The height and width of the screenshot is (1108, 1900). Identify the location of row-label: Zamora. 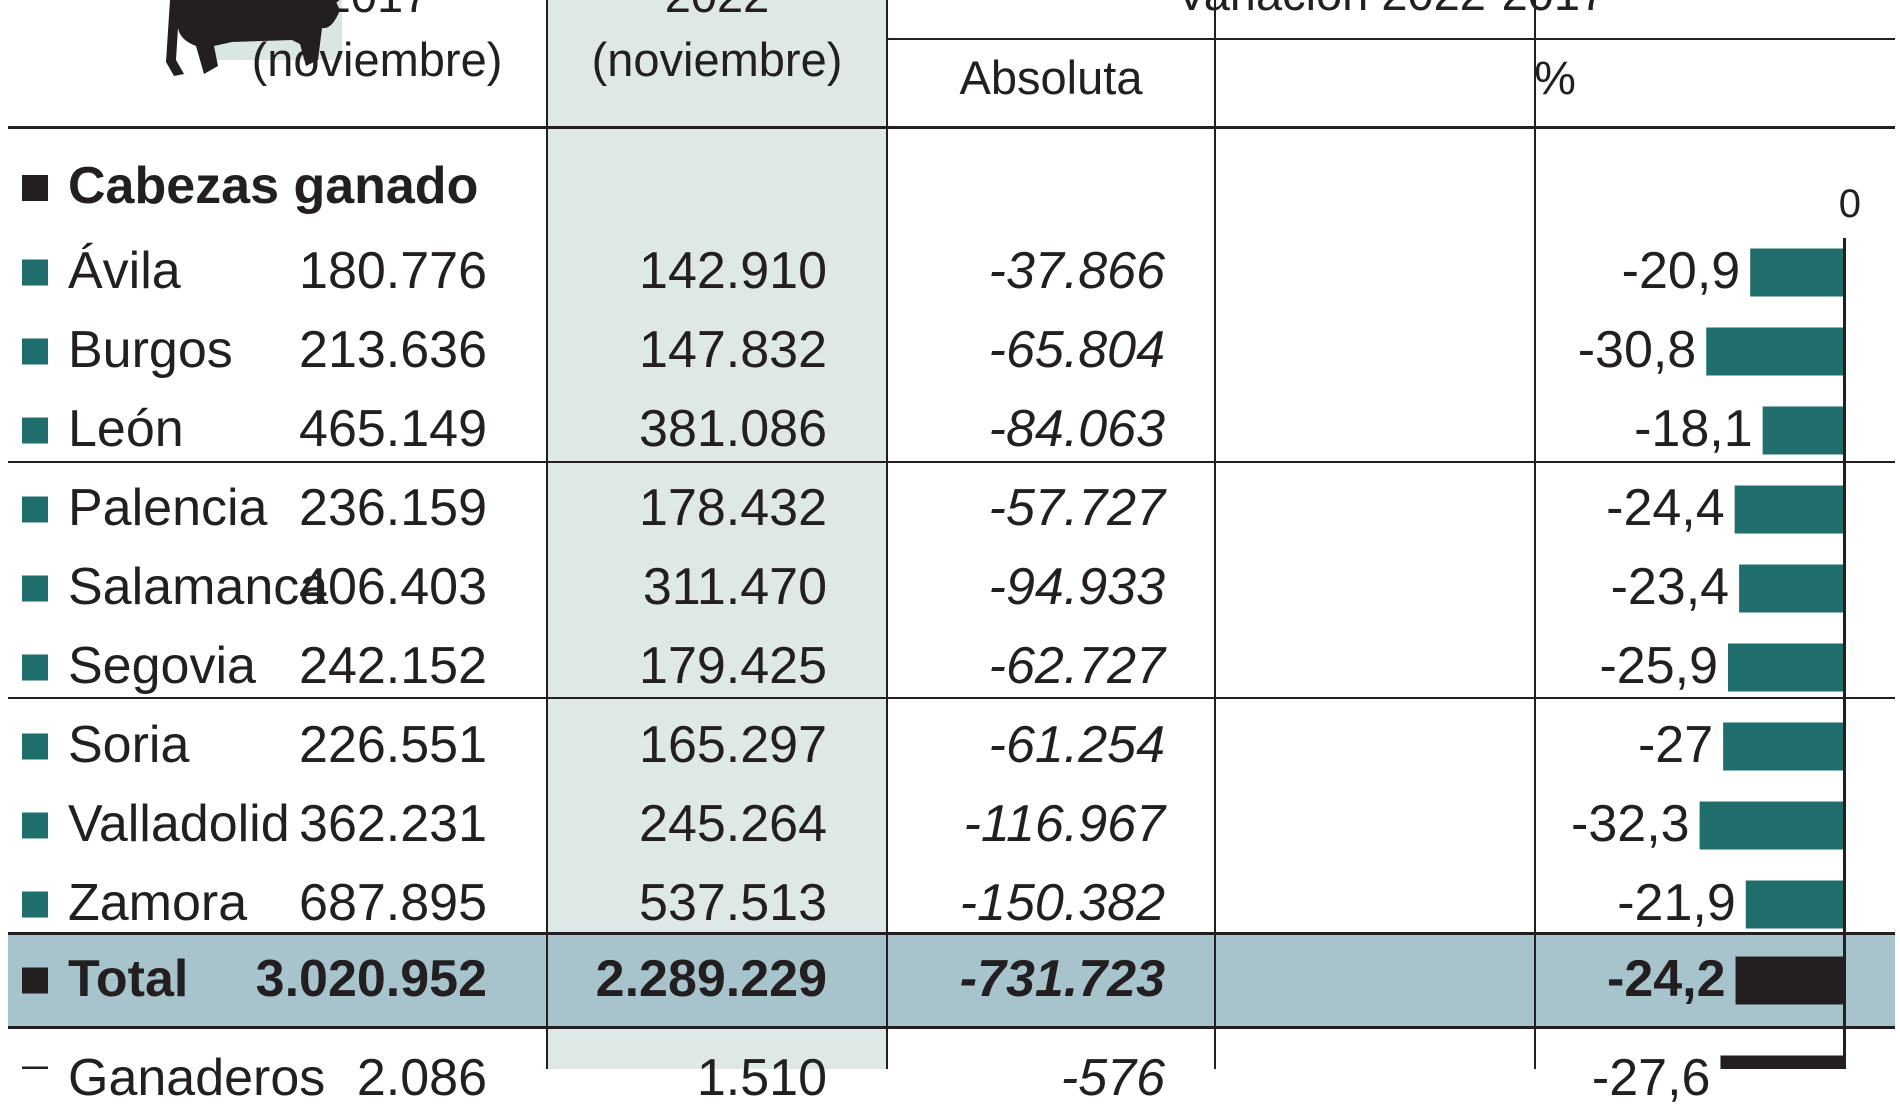
(158, 902).